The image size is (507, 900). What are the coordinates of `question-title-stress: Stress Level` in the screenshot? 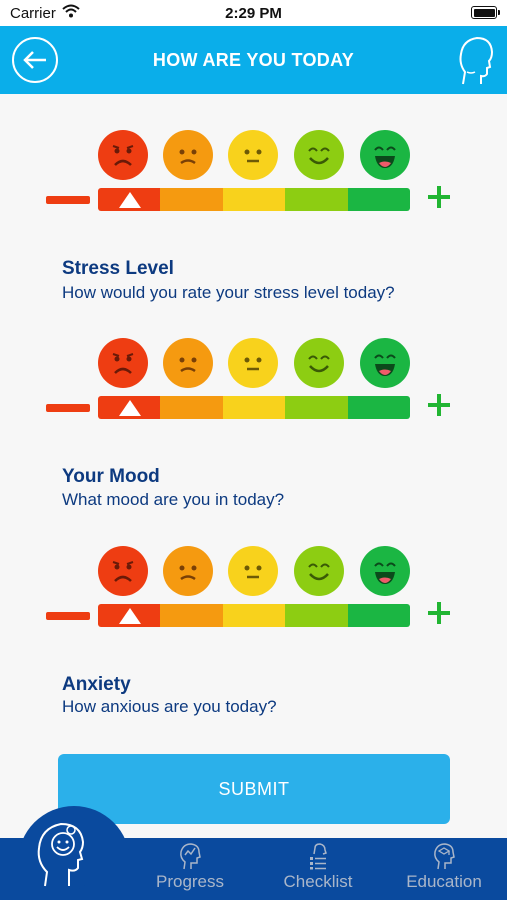 It's located at (118, 268).